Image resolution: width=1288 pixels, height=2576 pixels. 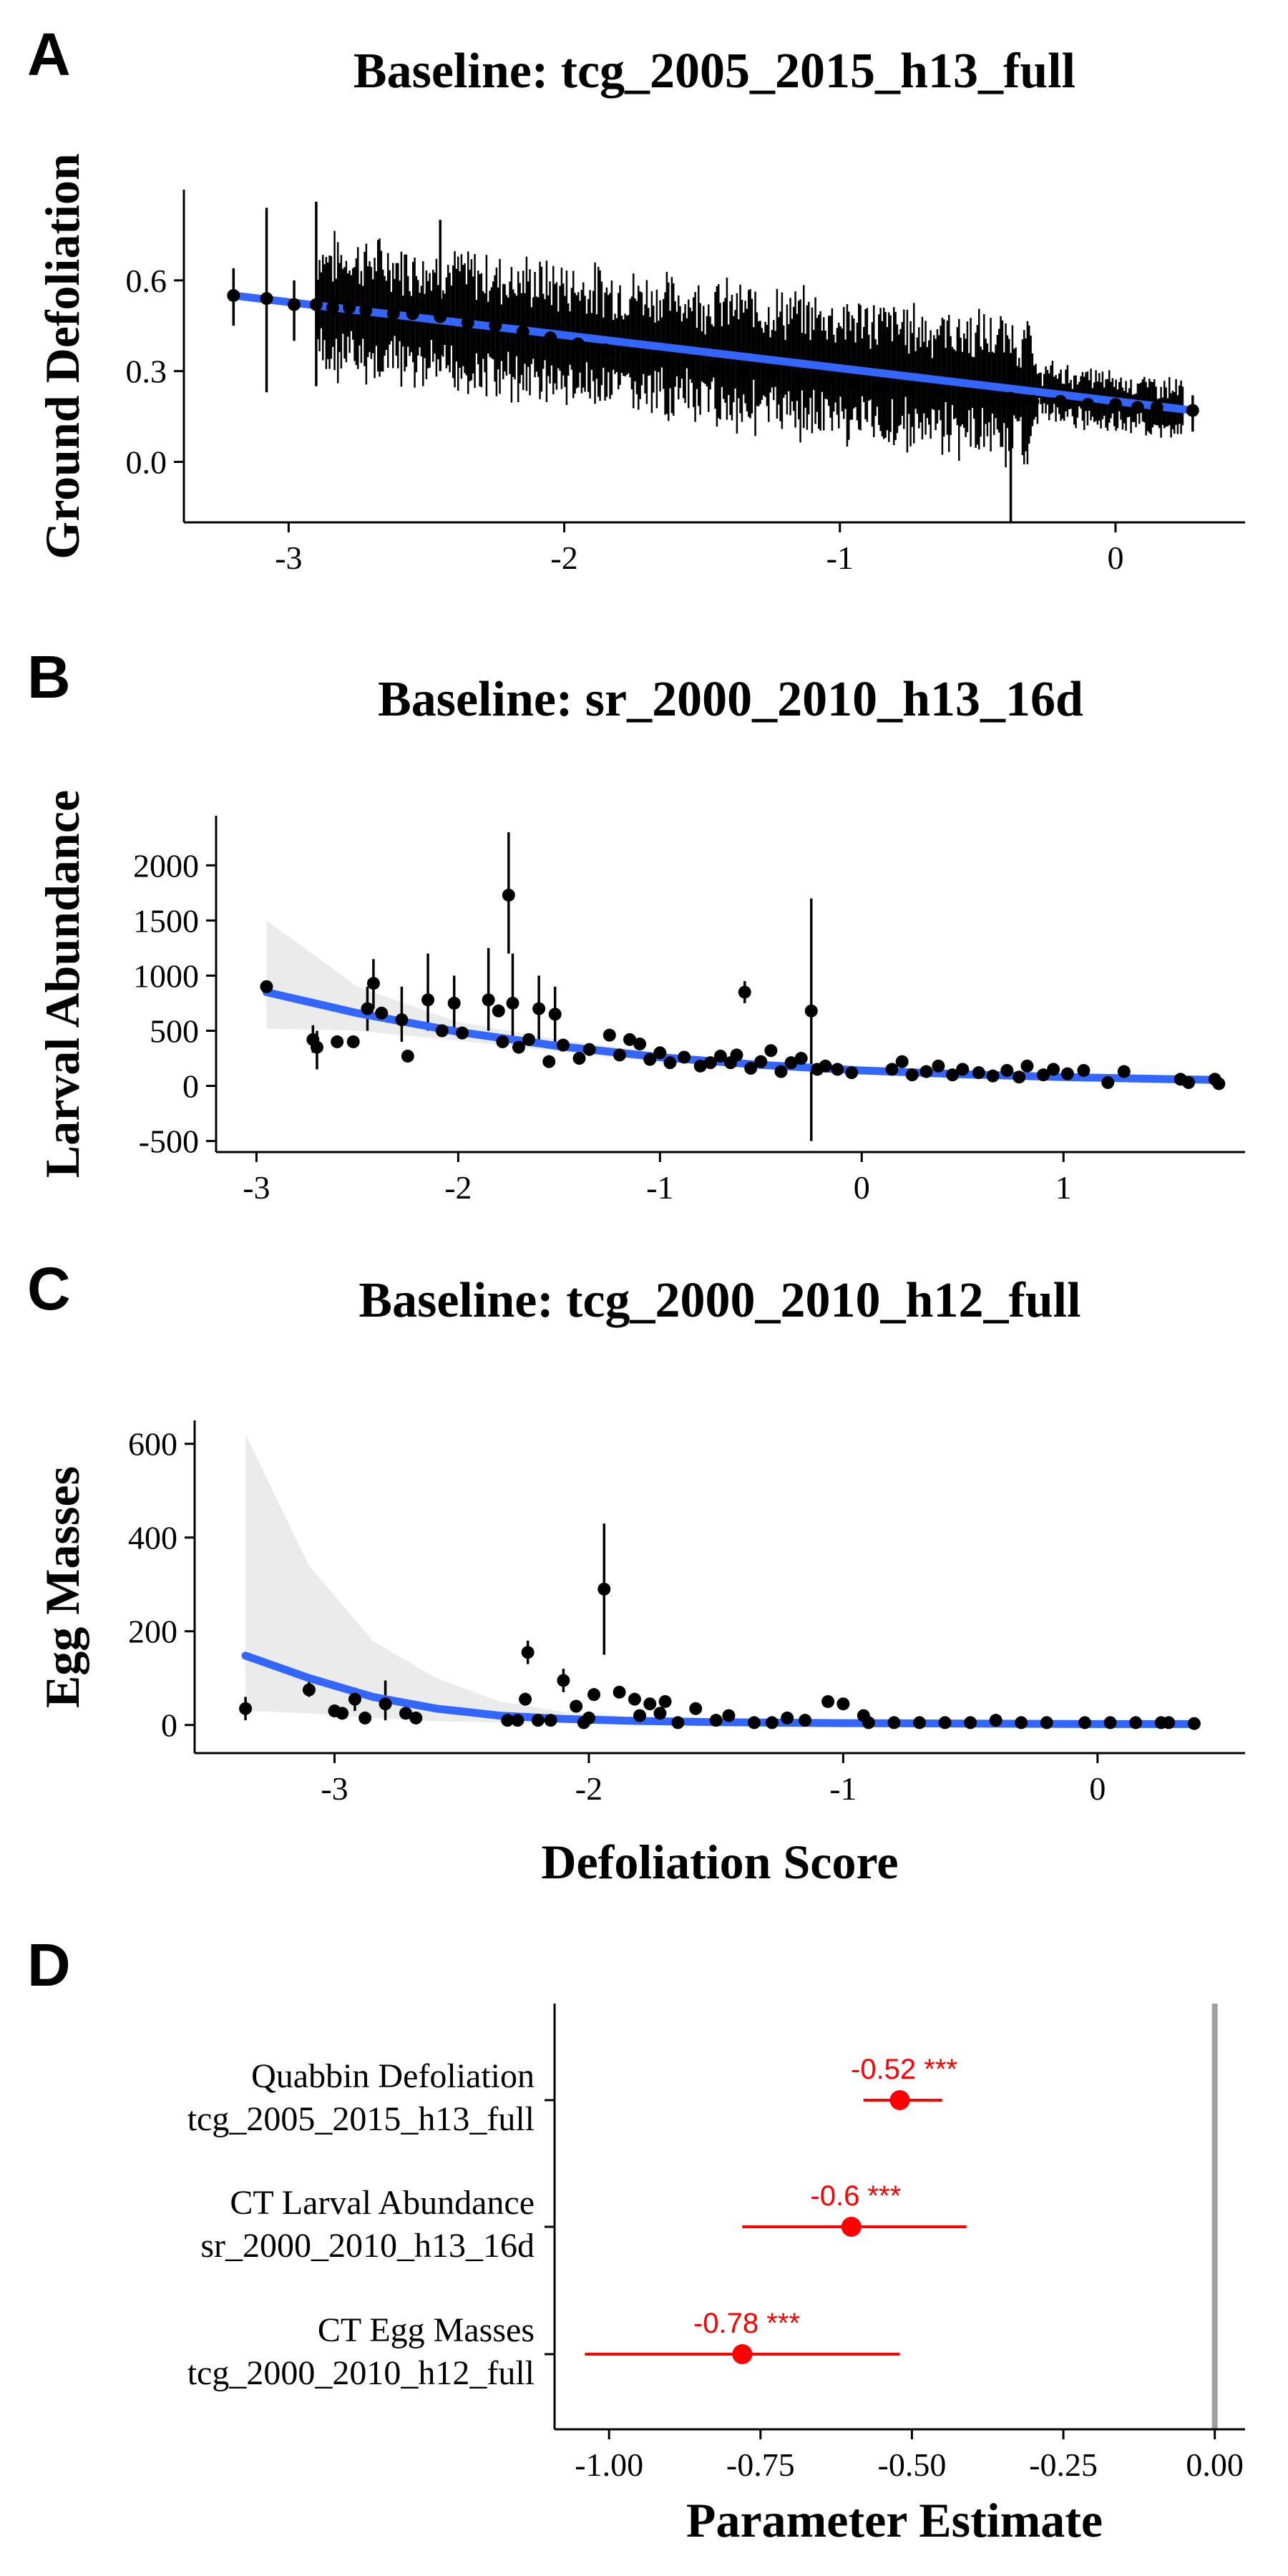 What do you see at coordinates (659, 1187) in the screenshot?
I see `x-tick-label: -1` at bounding box center [659, 1187].